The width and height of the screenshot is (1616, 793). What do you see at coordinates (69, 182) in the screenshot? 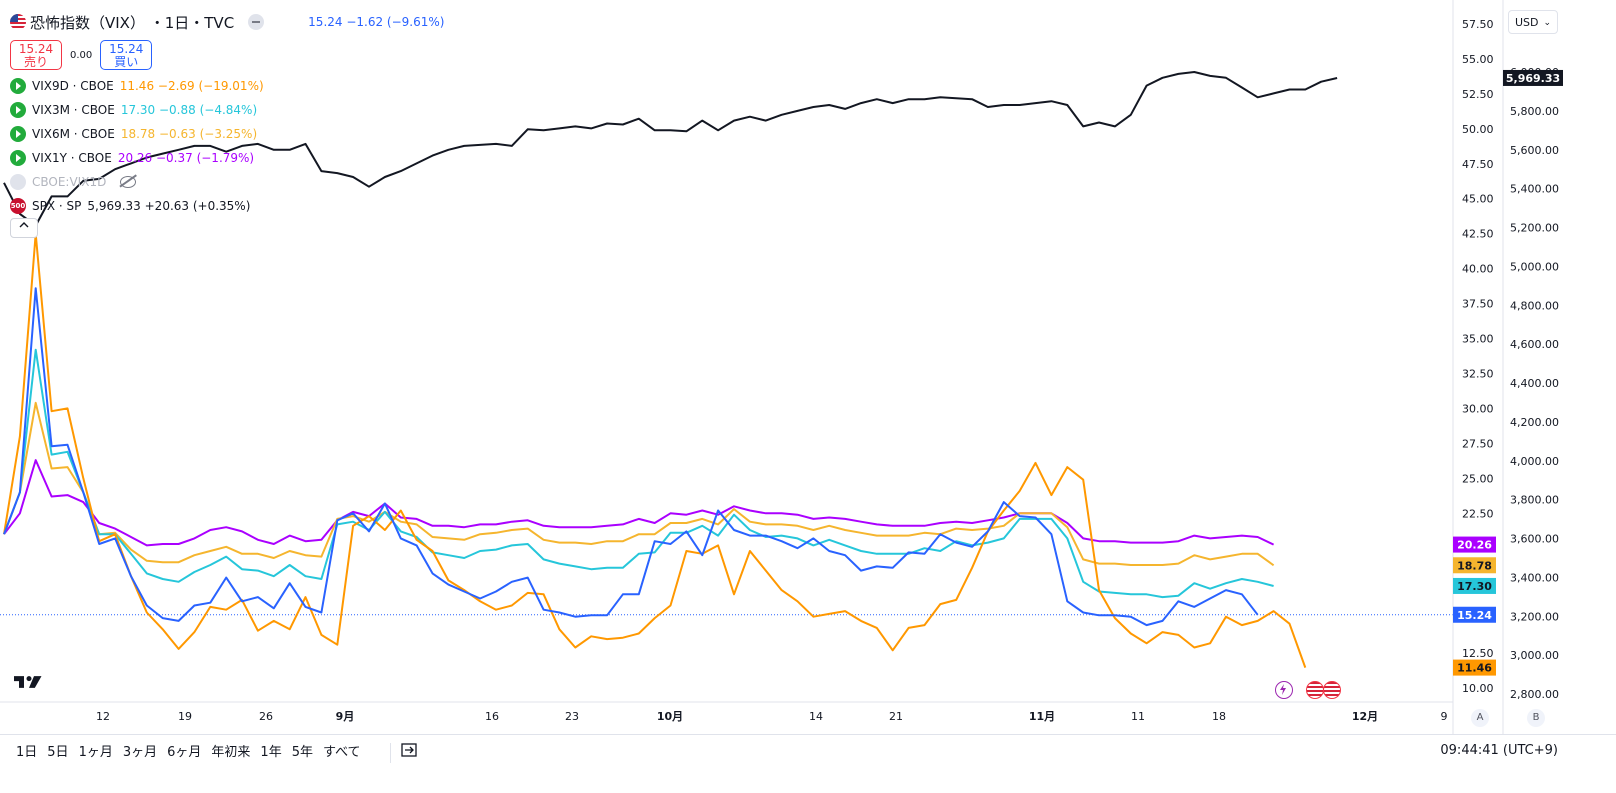
I see `legend-name: CBOE:VIX1D` at bounding box center [69, 182].